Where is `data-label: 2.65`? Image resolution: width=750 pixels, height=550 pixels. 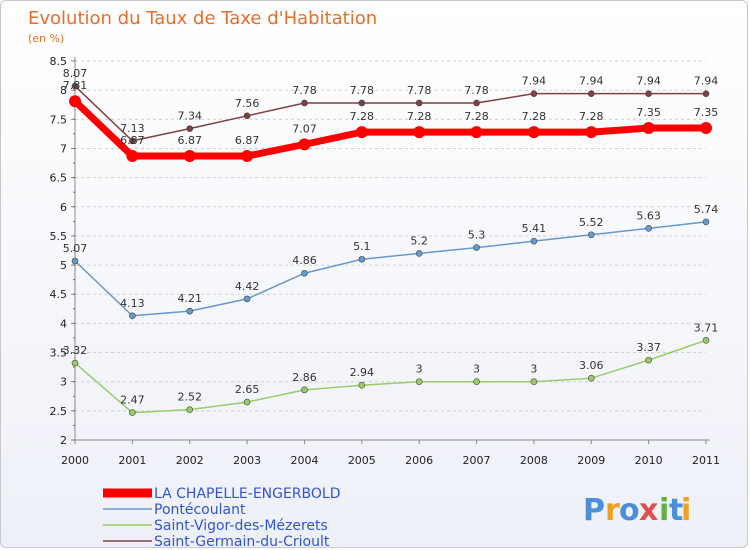
data-label: 2.65 is located at coordinates (247, 389).